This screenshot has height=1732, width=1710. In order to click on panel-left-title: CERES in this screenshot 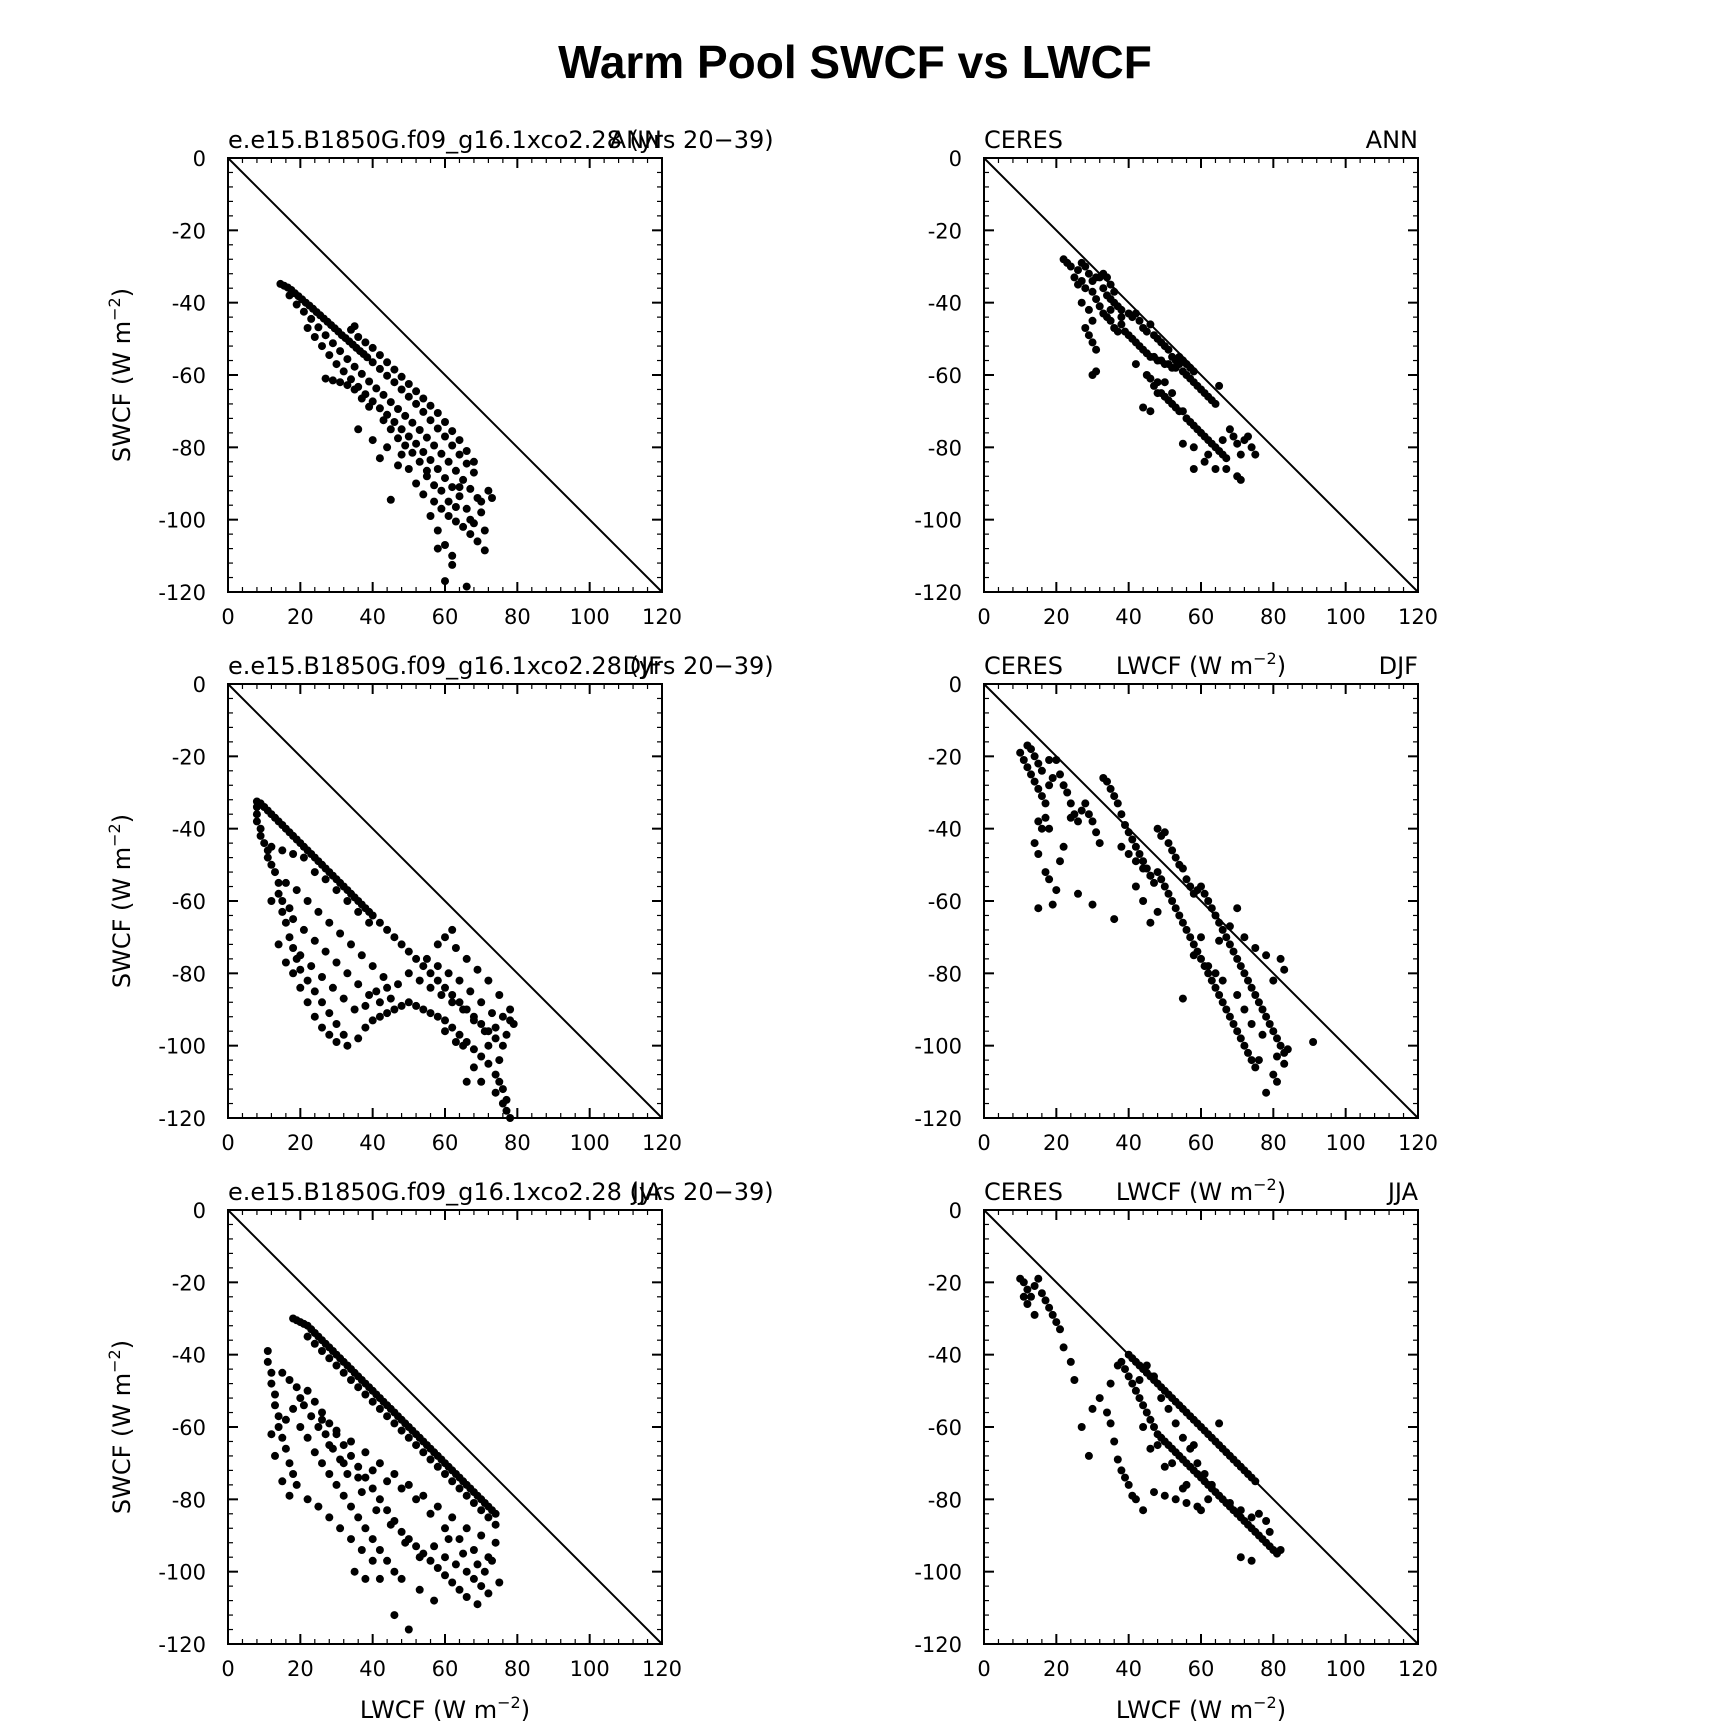, I will do `click(1023, 666)`.